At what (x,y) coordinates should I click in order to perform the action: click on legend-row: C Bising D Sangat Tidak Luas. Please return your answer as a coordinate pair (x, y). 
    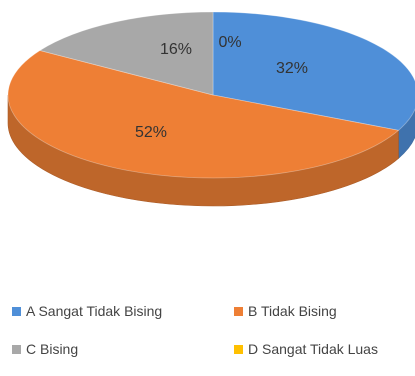
    Looking at the image, I should click on (212, 349).